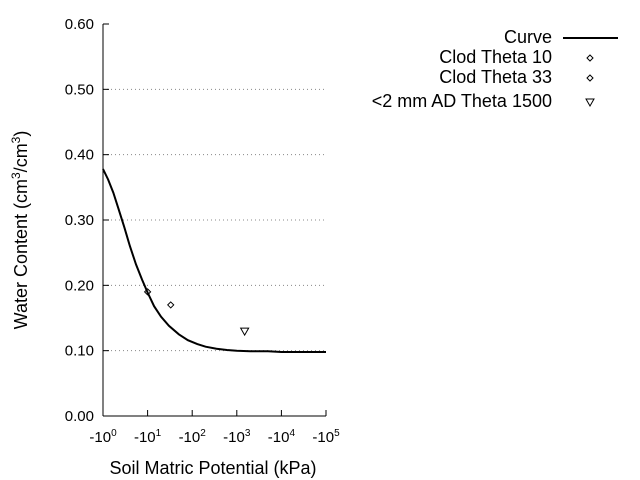 This screenshot has width=640, height=480. What do you see at coordinates (237, 437) in the screenshot?
I see `x-tick-label: -103` at bounding box center [237, 437].